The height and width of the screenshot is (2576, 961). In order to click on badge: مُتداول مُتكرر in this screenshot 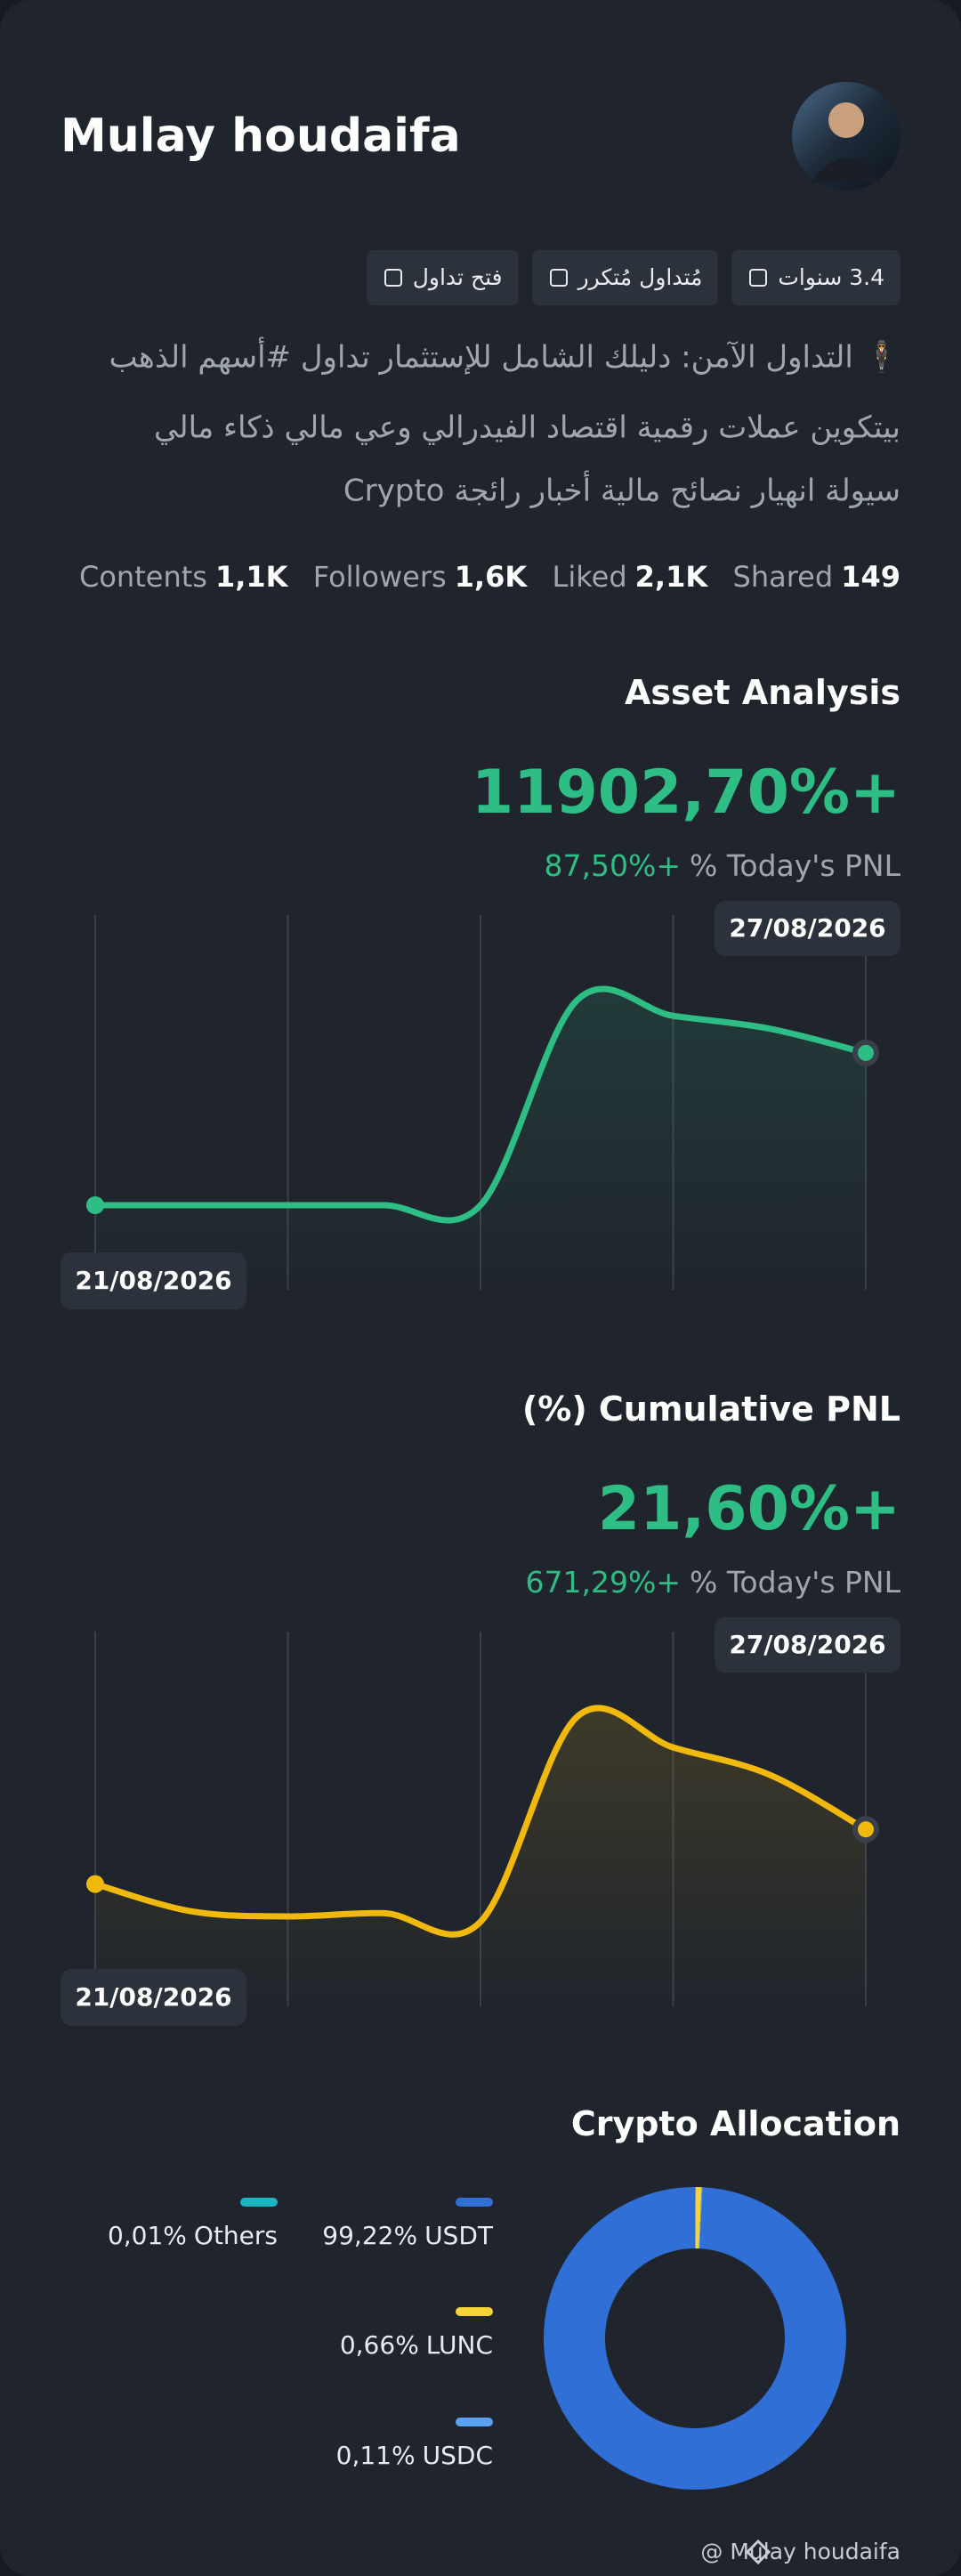, I will do `click(625, 278)`.